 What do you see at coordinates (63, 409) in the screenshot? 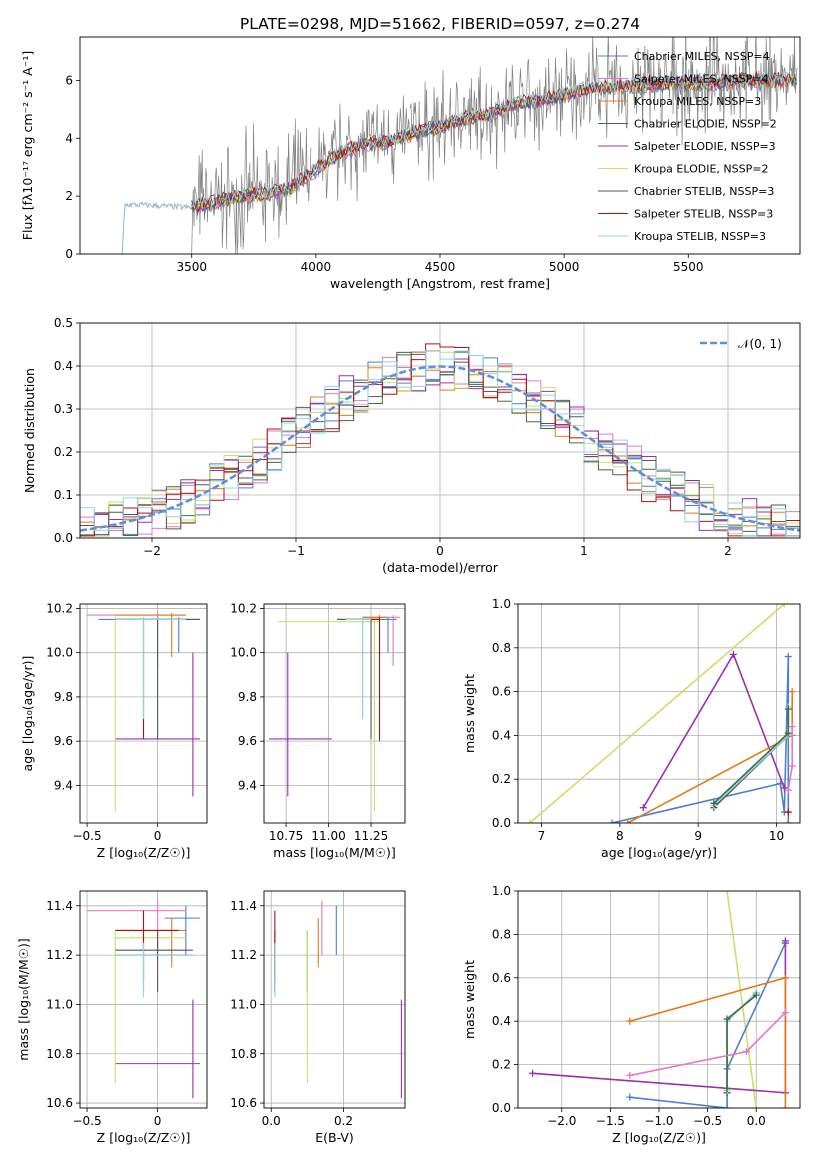
I see `y-tick-label: 0.3` at bounding box center [63, 409].